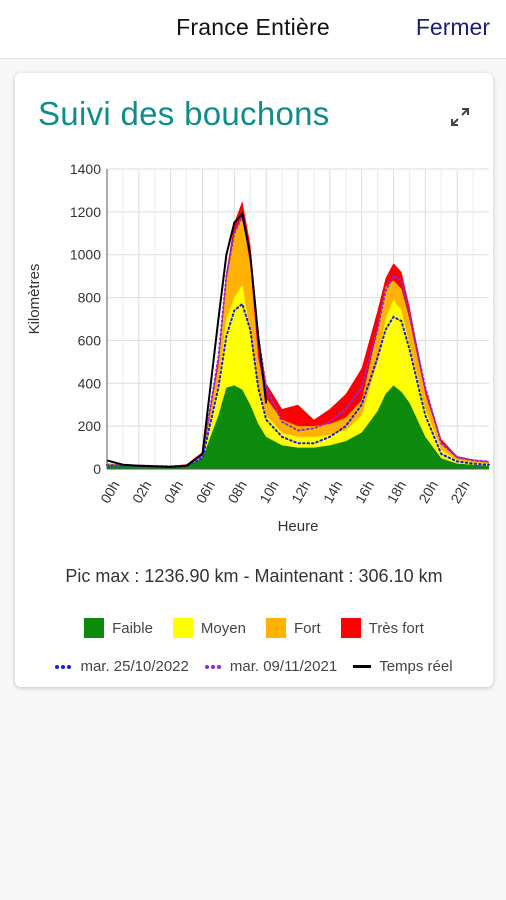 The width and height of the screenshot is (506, 900). Describe the element at coordinates (254, 628) in the screenshot. I see `level-legend: Faible Moyen Fort Très fort` at that location.